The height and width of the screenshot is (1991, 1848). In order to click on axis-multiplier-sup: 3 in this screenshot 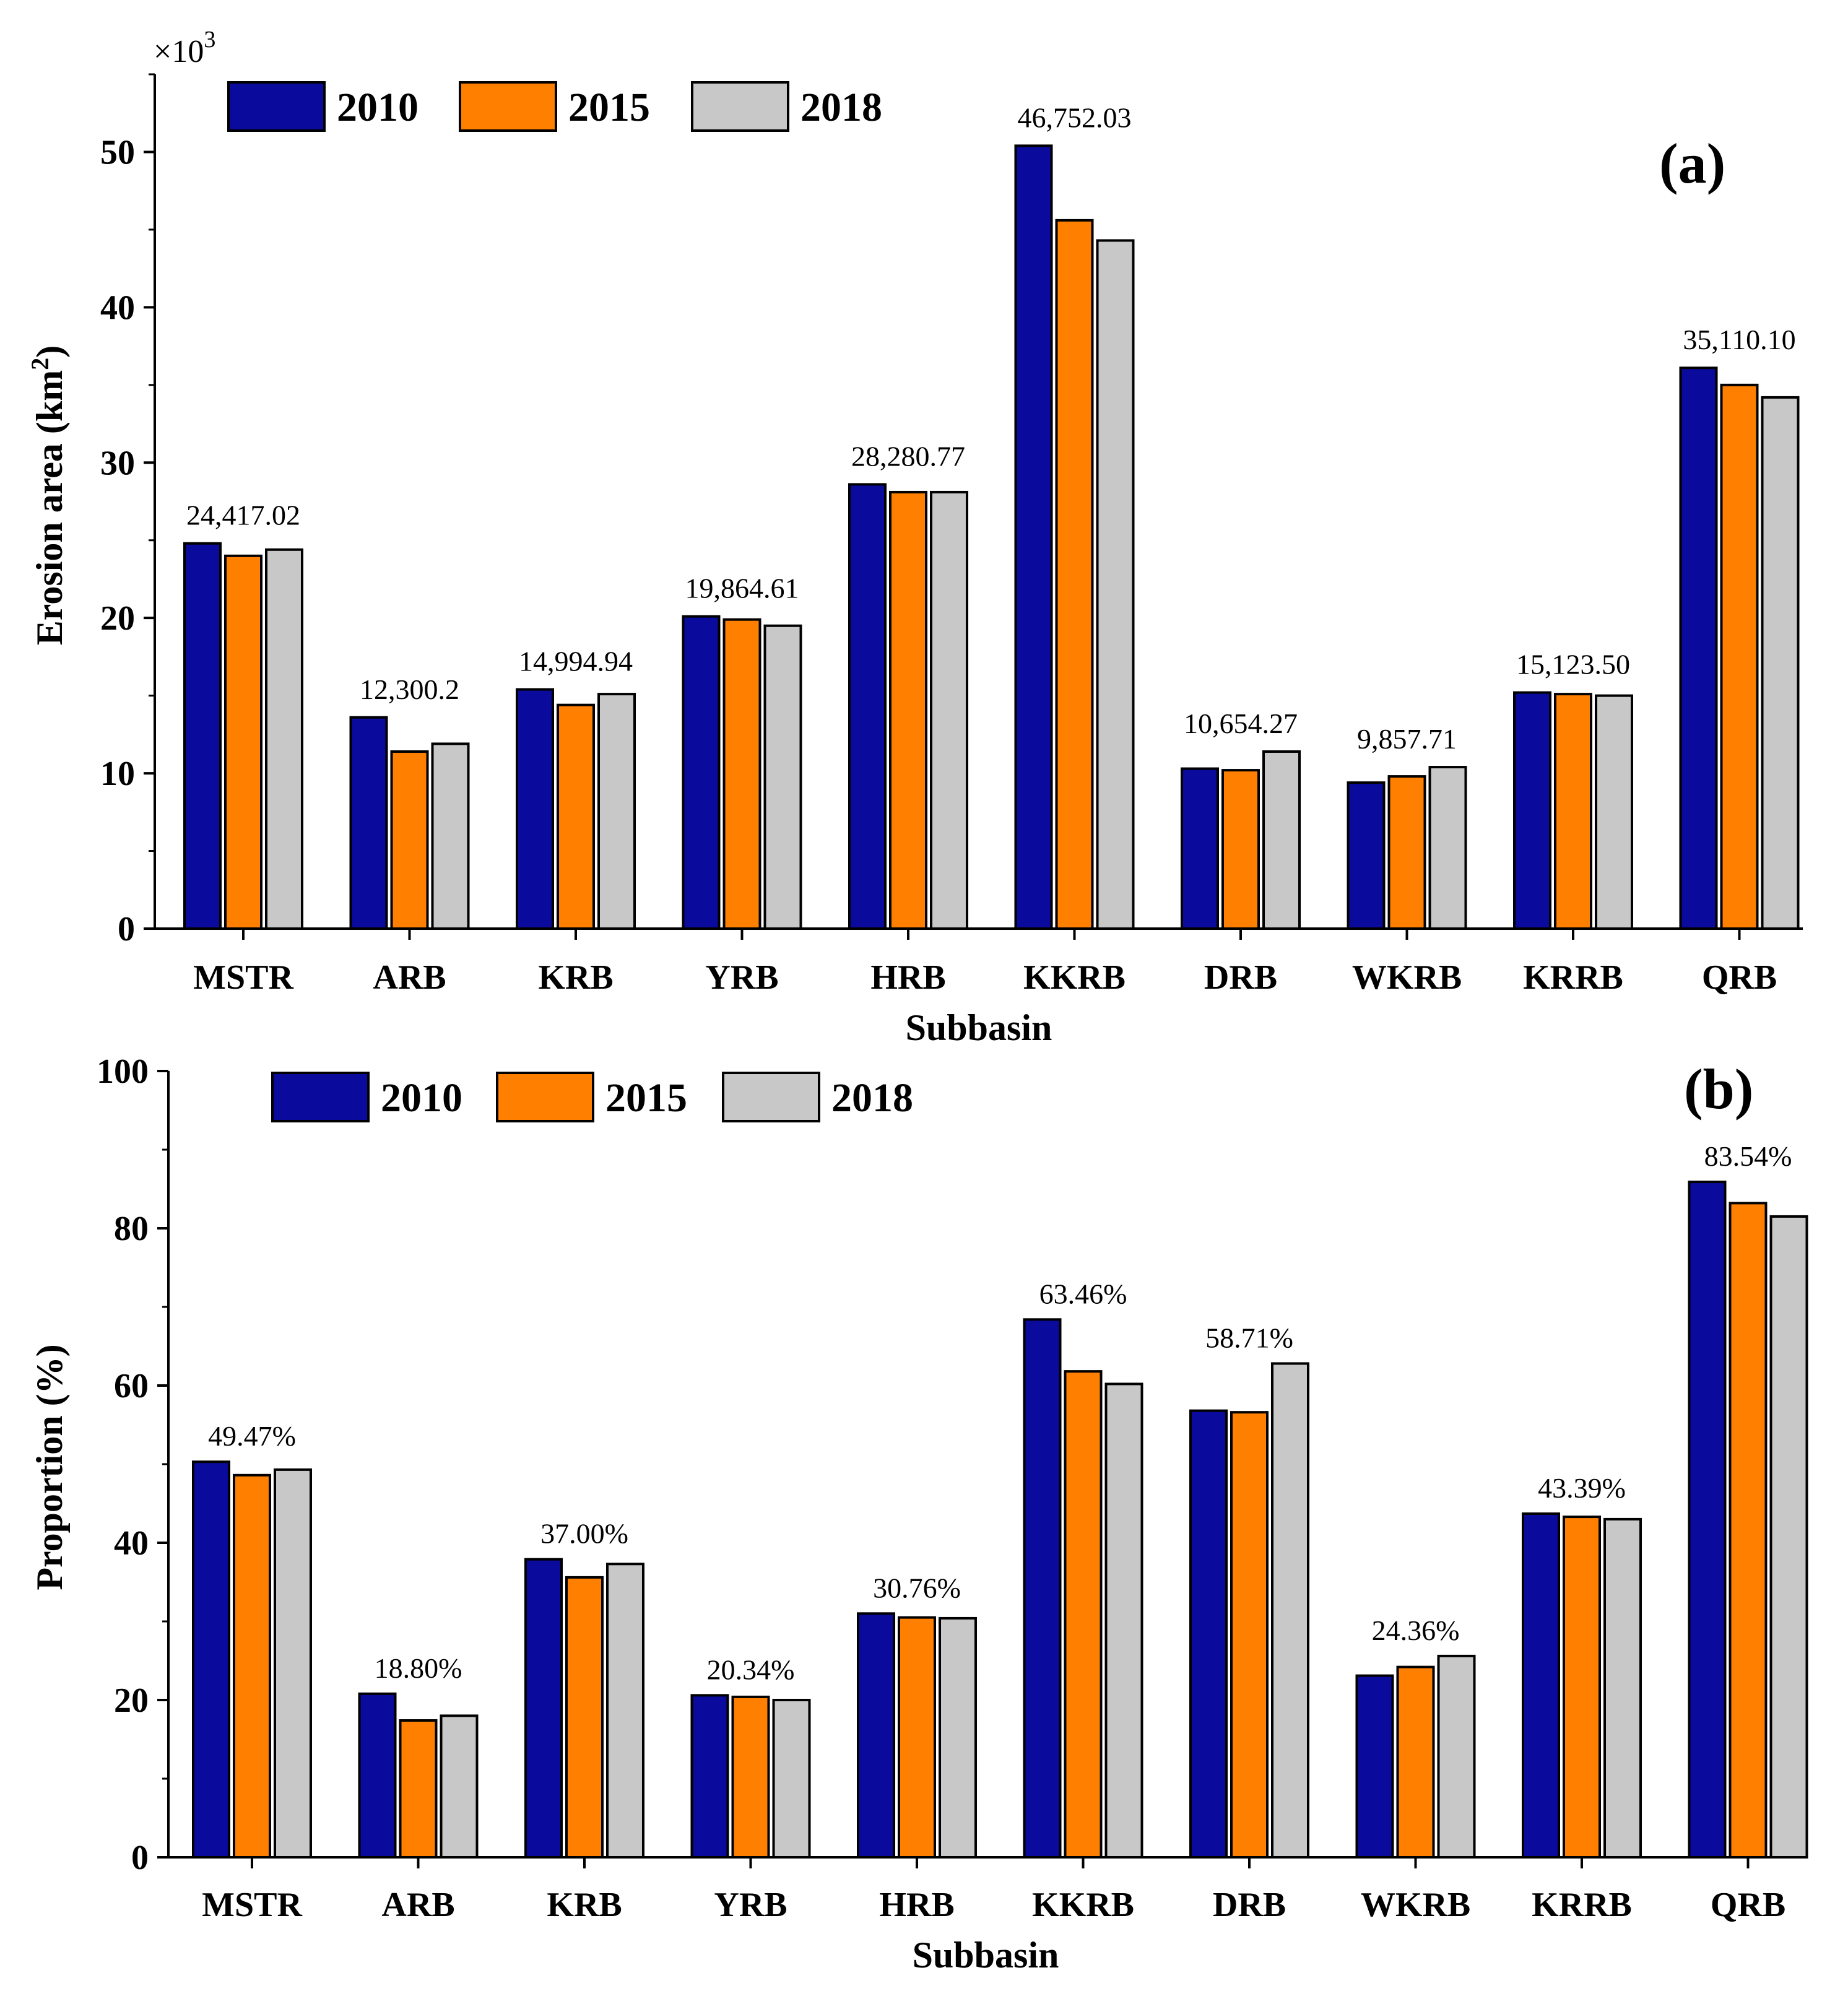, I will do `click(209, 40)`.